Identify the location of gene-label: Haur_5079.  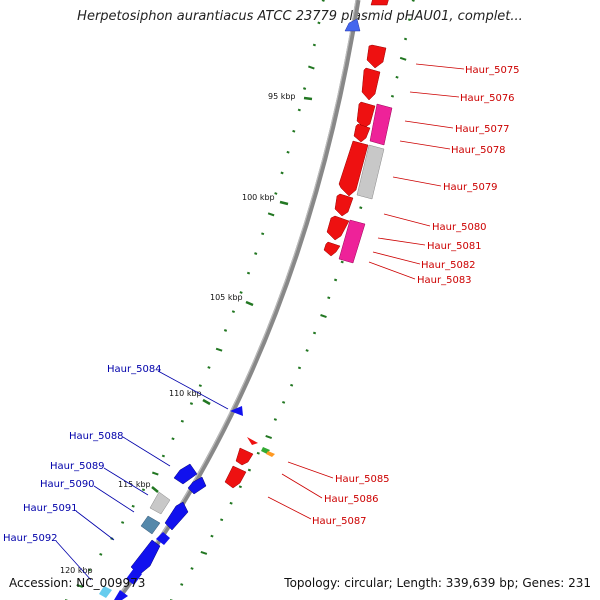
(470, 187).